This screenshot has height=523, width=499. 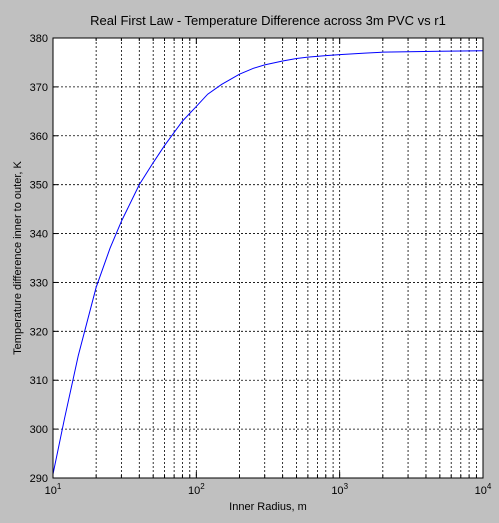 What do you see at coordinates (39, 39) in the screenshot?
I see `y-tick-label: 380` at bounding box center [39, 39].